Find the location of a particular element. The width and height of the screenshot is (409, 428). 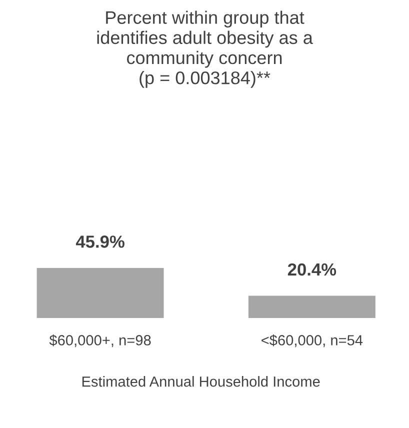

chart-title: Percent within group that identifies adult obesity as a community concern (p = 0.003184)** is located at coordinates (205, 49).